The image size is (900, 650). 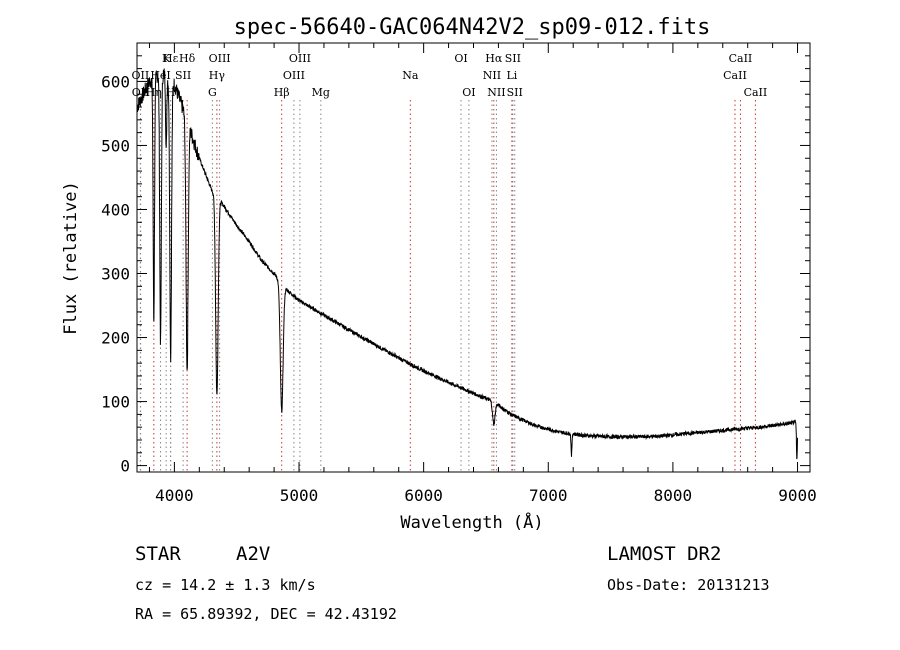 What do you see at coordinates (115, 209) in the screenshot?
I see `y-tick-label: 400` at bounding box center [115, 209].